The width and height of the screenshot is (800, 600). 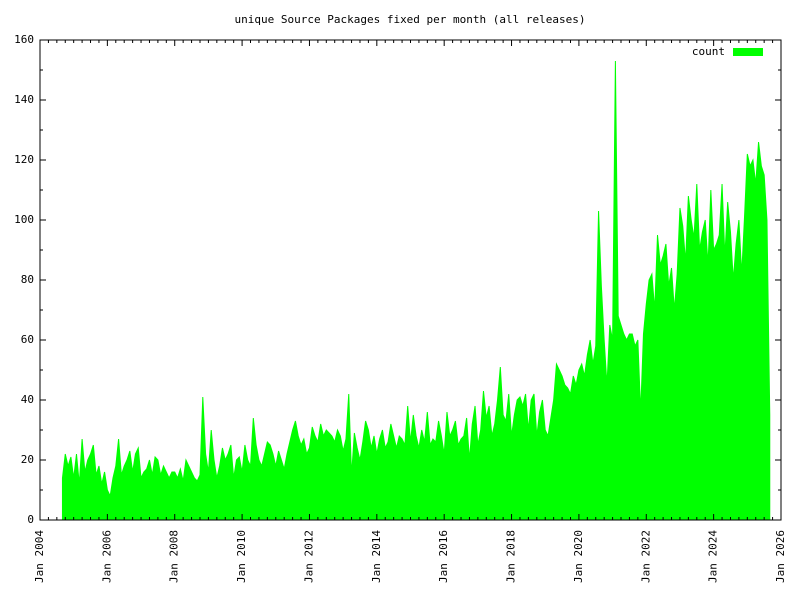 I want to click on x-tick-label: Jan 2020, so click(x=578, y=556).